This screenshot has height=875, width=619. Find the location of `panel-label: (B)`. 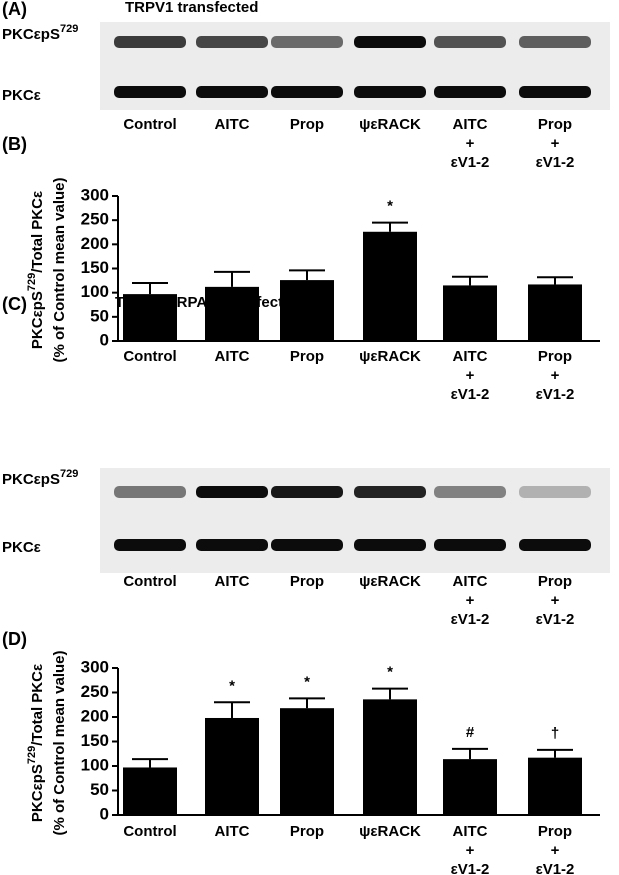

panel-label: (B) is located at coordinates (14, 144).